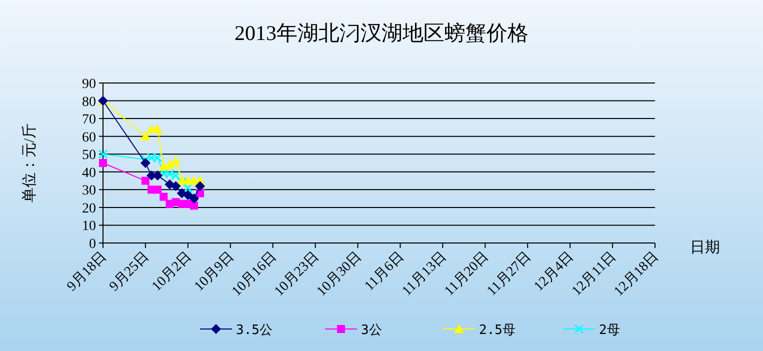  What do you see at coordinates (89, 138) in the screenshot?
I see `y-tick-label: 60` at bounding box center [89, 138].